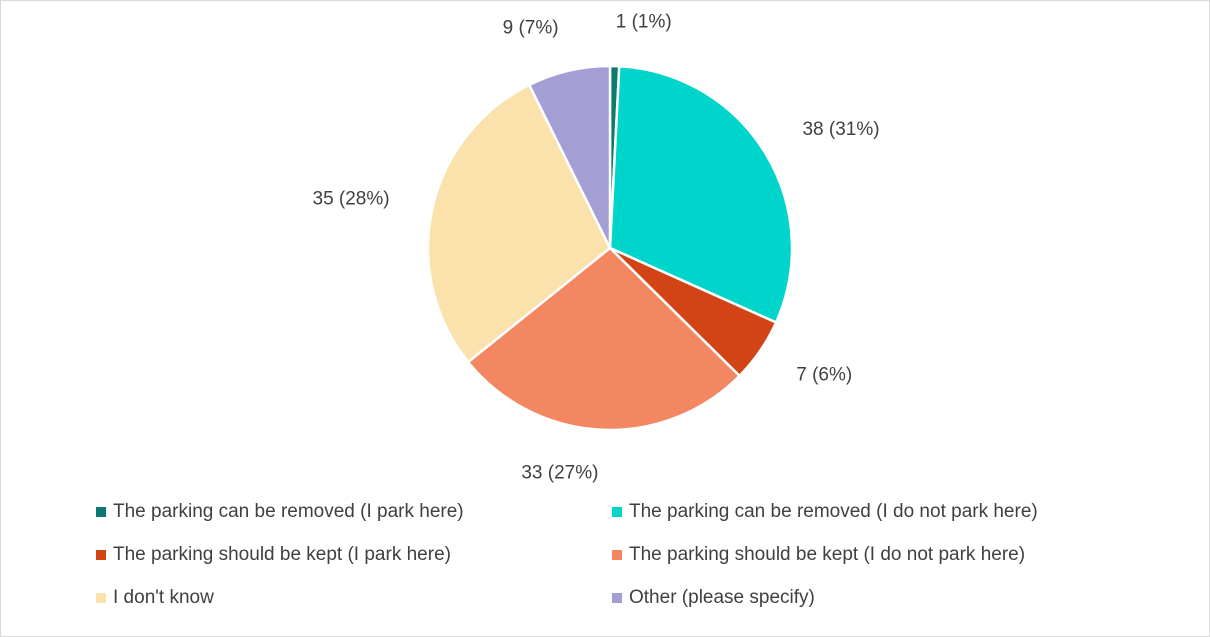  Describe the element at coordinates (288, 511) in the screenshot. I see `legend-label: The parking can be removed (I park here)` at that location.